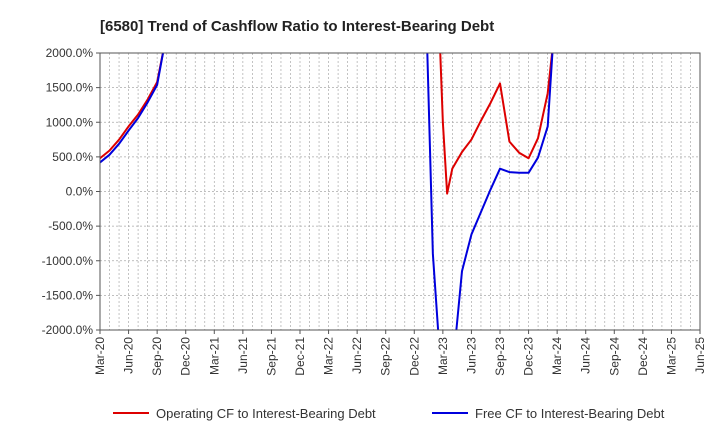 This screenshot has width=720, height=440. I want to click on x-tick-label: Dec-24, so click(643, 356).